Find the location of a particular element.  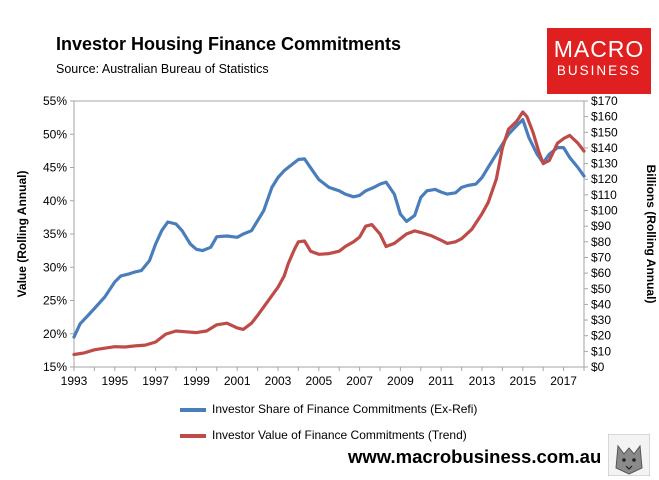

x-tick-label: 2015 is located at coordinates (522, 381).